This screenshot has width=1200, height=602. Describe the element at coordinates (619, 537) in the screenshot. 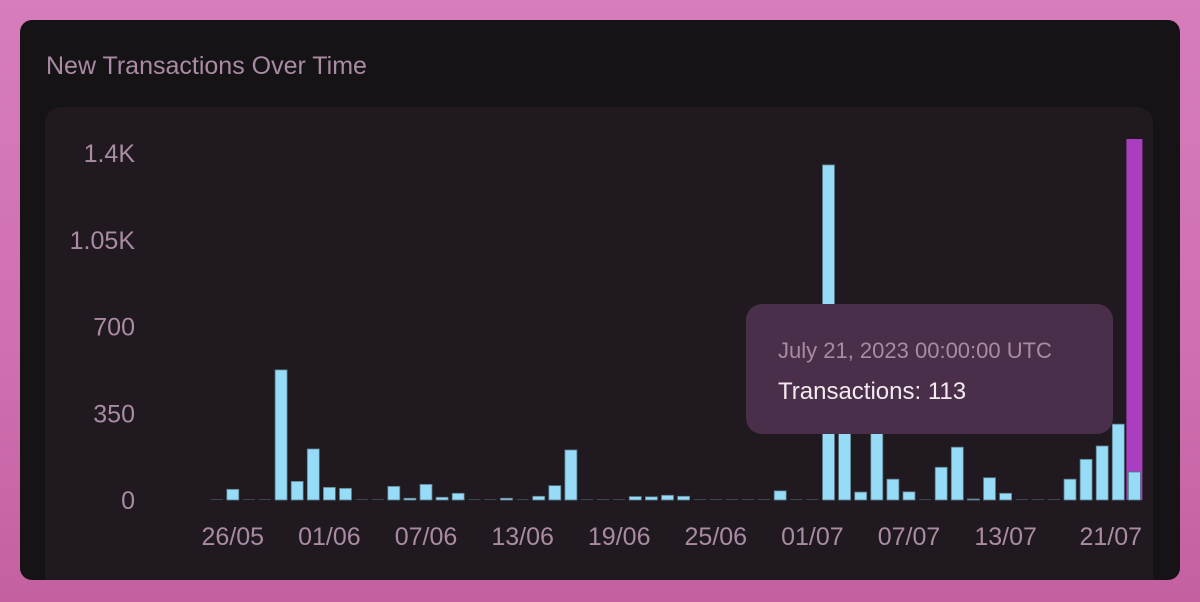

I see `x-tick-label: 19/06` at that location.